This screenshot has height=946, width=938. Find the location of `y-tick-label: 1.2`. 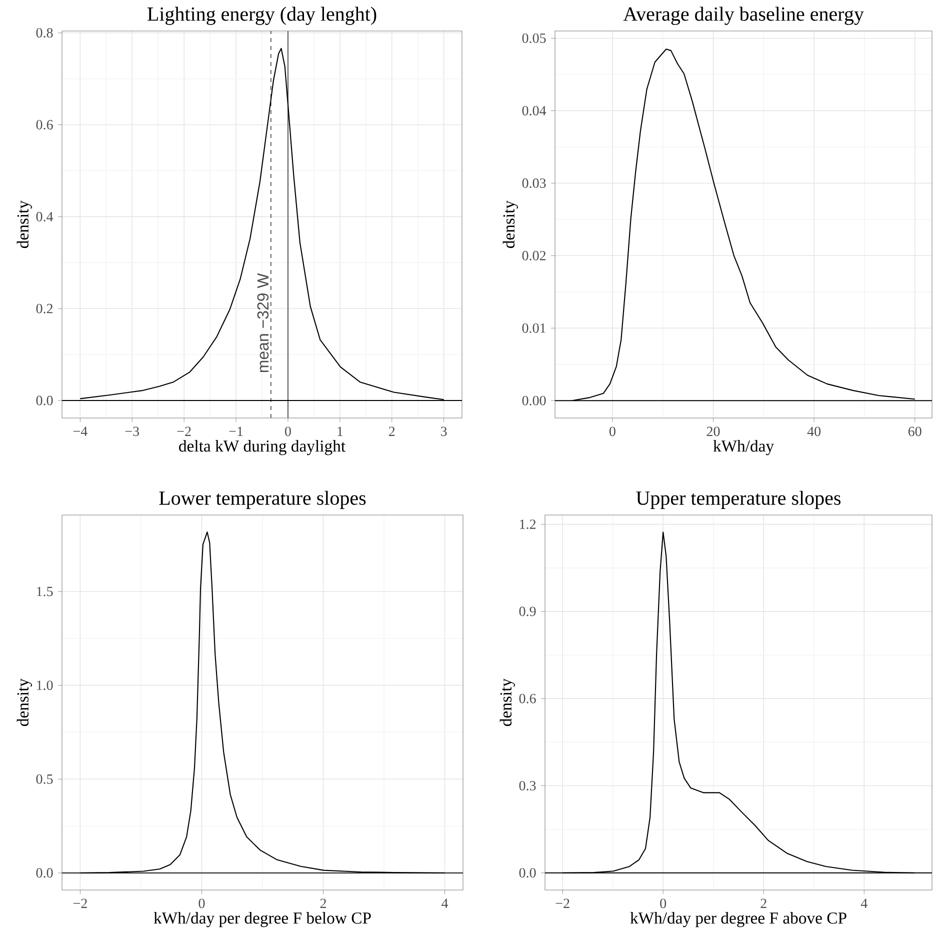

y-tick-label: 1.2 is located at coordinates (528, 525).